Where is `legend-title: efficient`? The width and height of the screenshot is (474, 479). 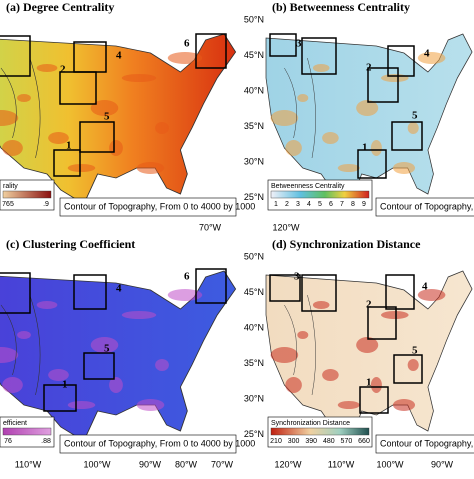 legend-title: efficient is located at coordinates (15, 423).